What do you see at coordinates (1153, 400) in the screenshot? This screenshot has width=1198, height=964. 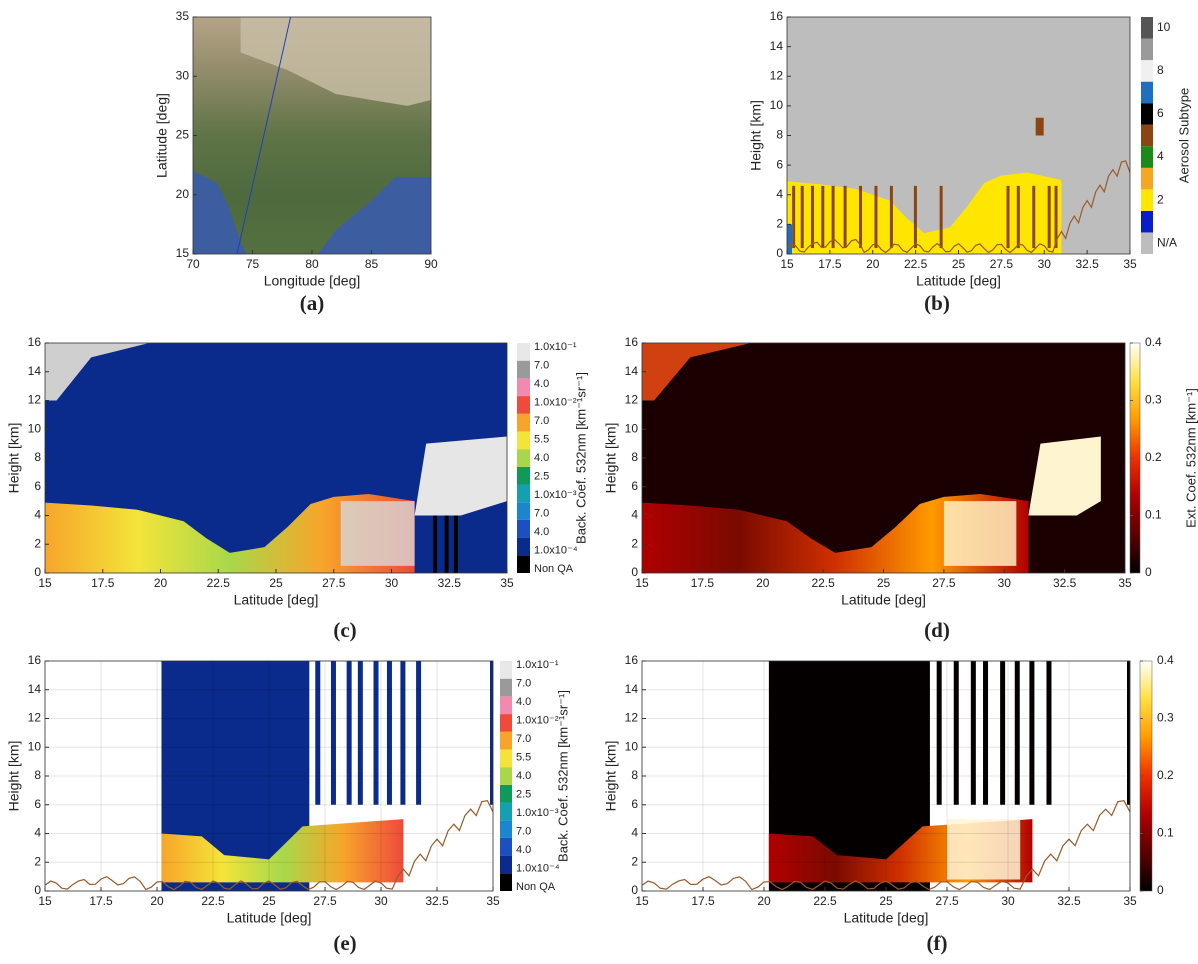 I see `colorbar-tick-label: 0.3` at bounding box center [1153, 400].